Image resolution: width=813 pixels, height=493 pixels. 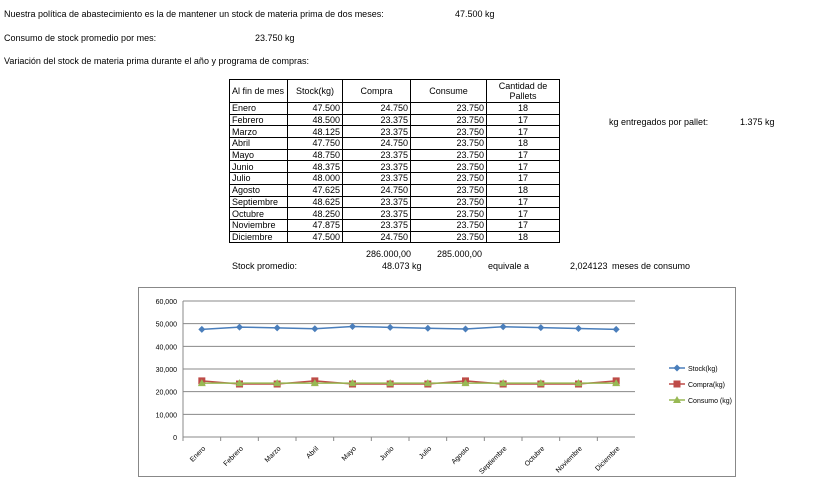 I want to click on table-row: Octubre 48.250 23.375 23.750 17, so click(x=394, y=213).